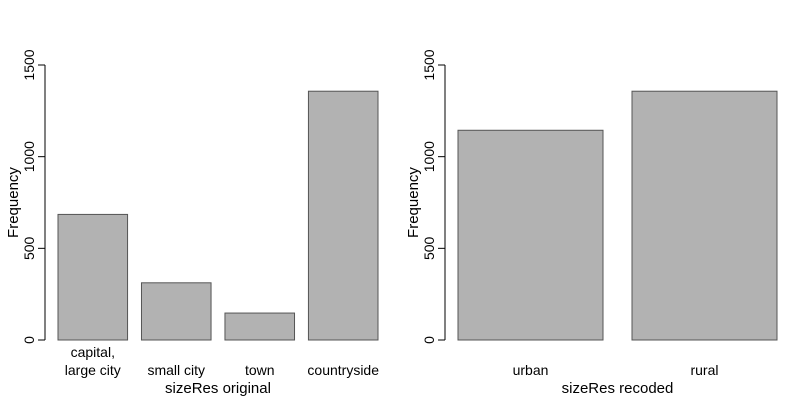  What do you see at coordinates (704, 215) in the screenshot?
I see `bar-rural` at bounding box center [704, 215].